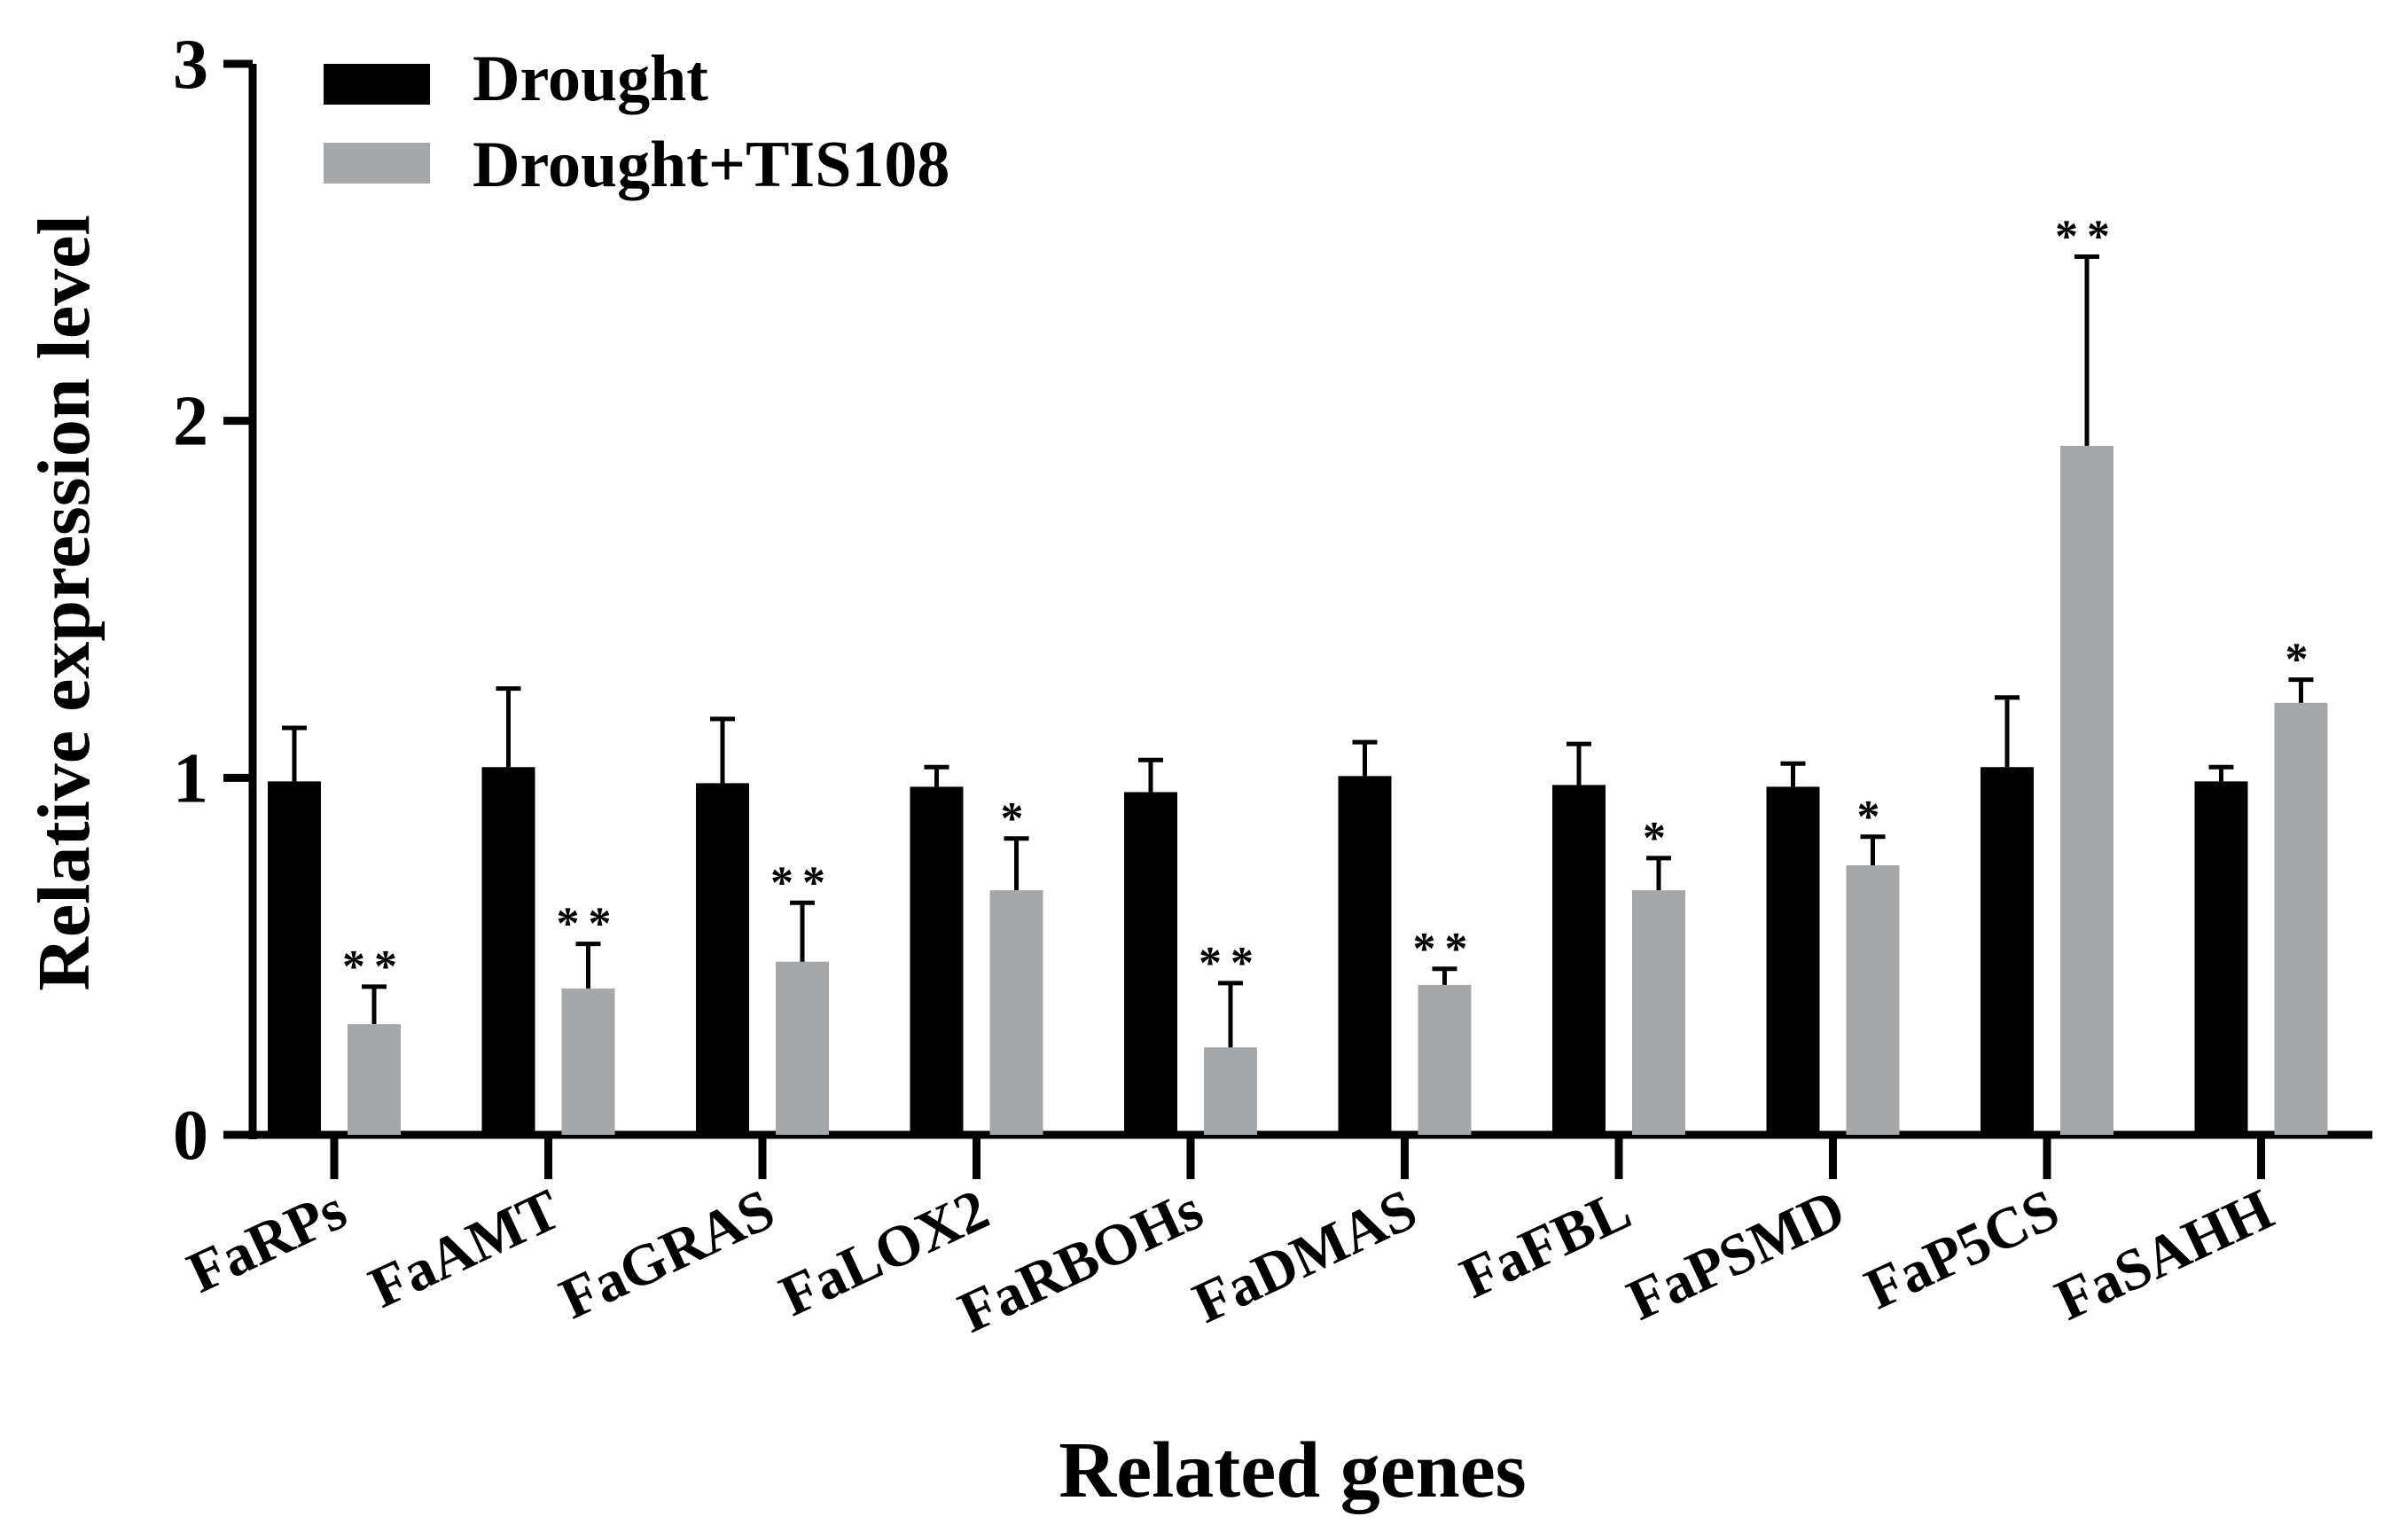  I want to click on x-tick-label: FaPSMD, so click(1737, 1254).